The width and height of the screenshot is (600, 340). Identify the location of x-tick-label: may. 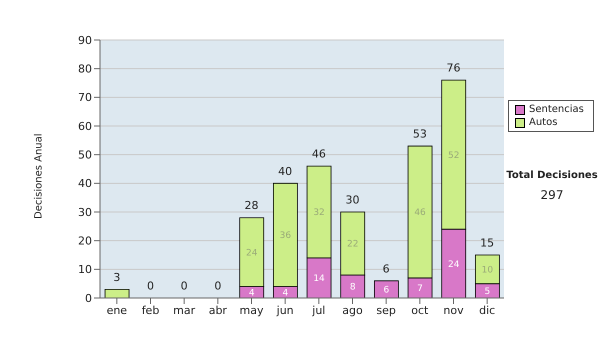
(252, 310).